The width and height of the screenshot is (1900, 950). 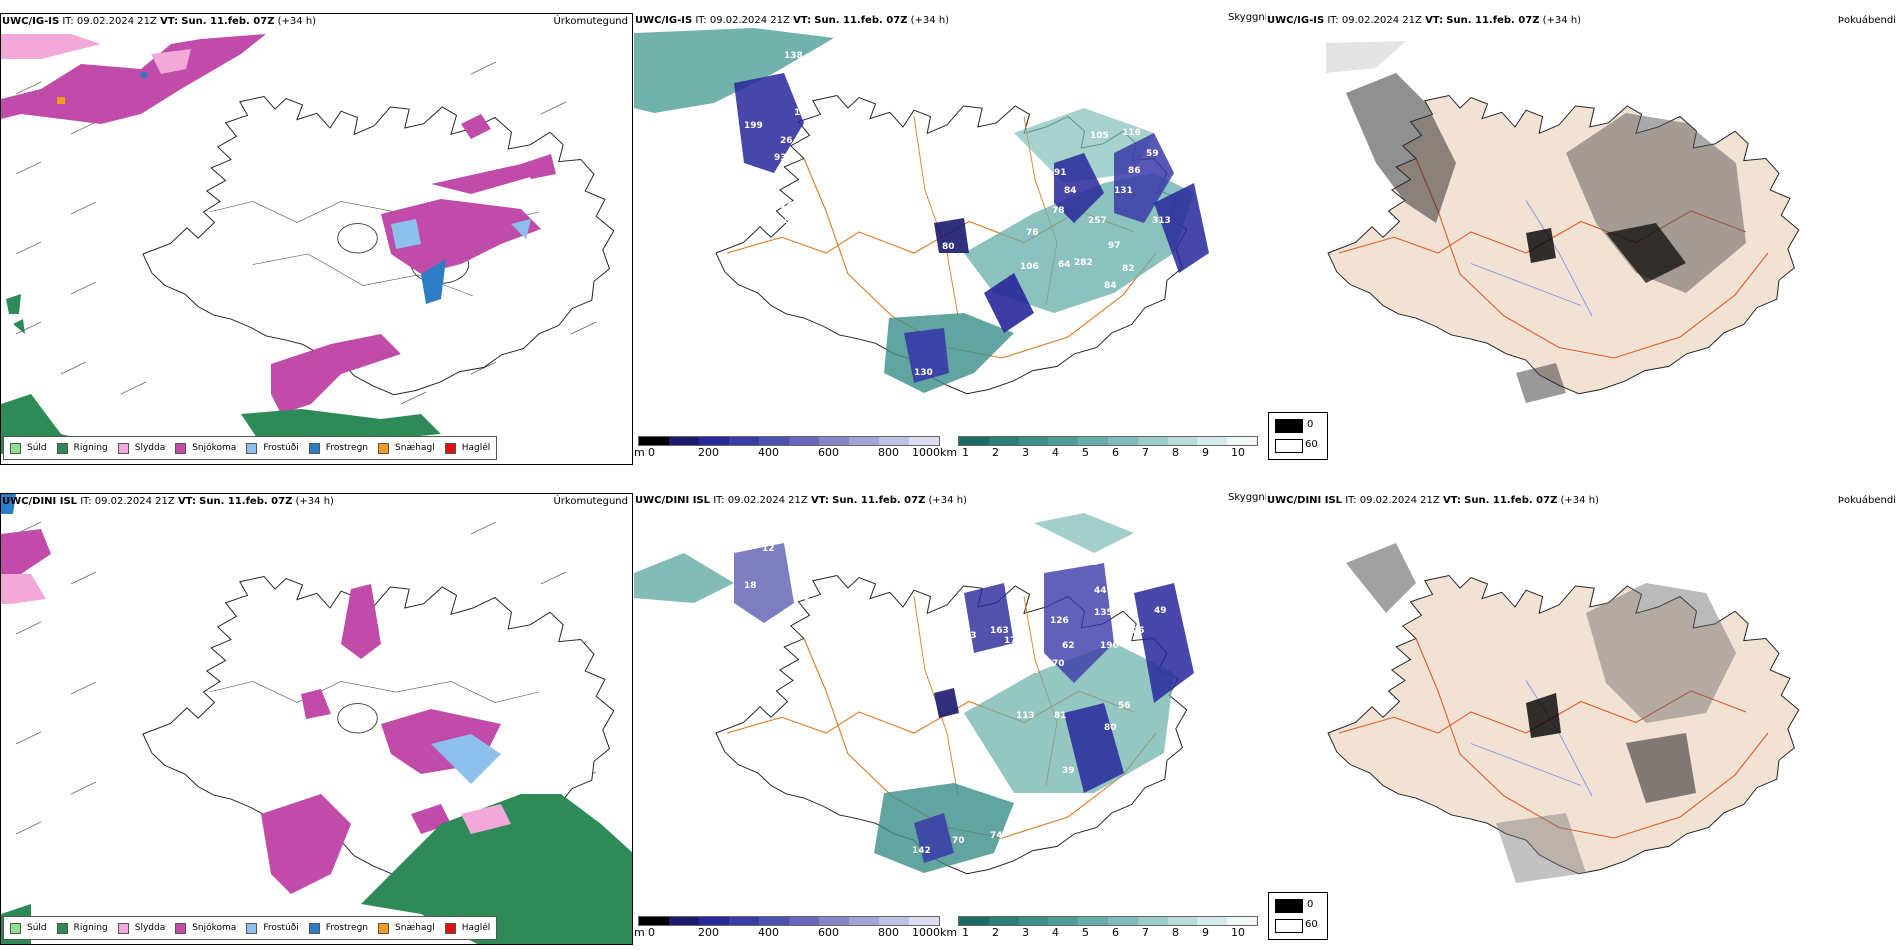 What do you see at coordinates (1298, 436) in the screenshot?
I see `fog-legend: 0 60` at bounding box center [1298, 436].